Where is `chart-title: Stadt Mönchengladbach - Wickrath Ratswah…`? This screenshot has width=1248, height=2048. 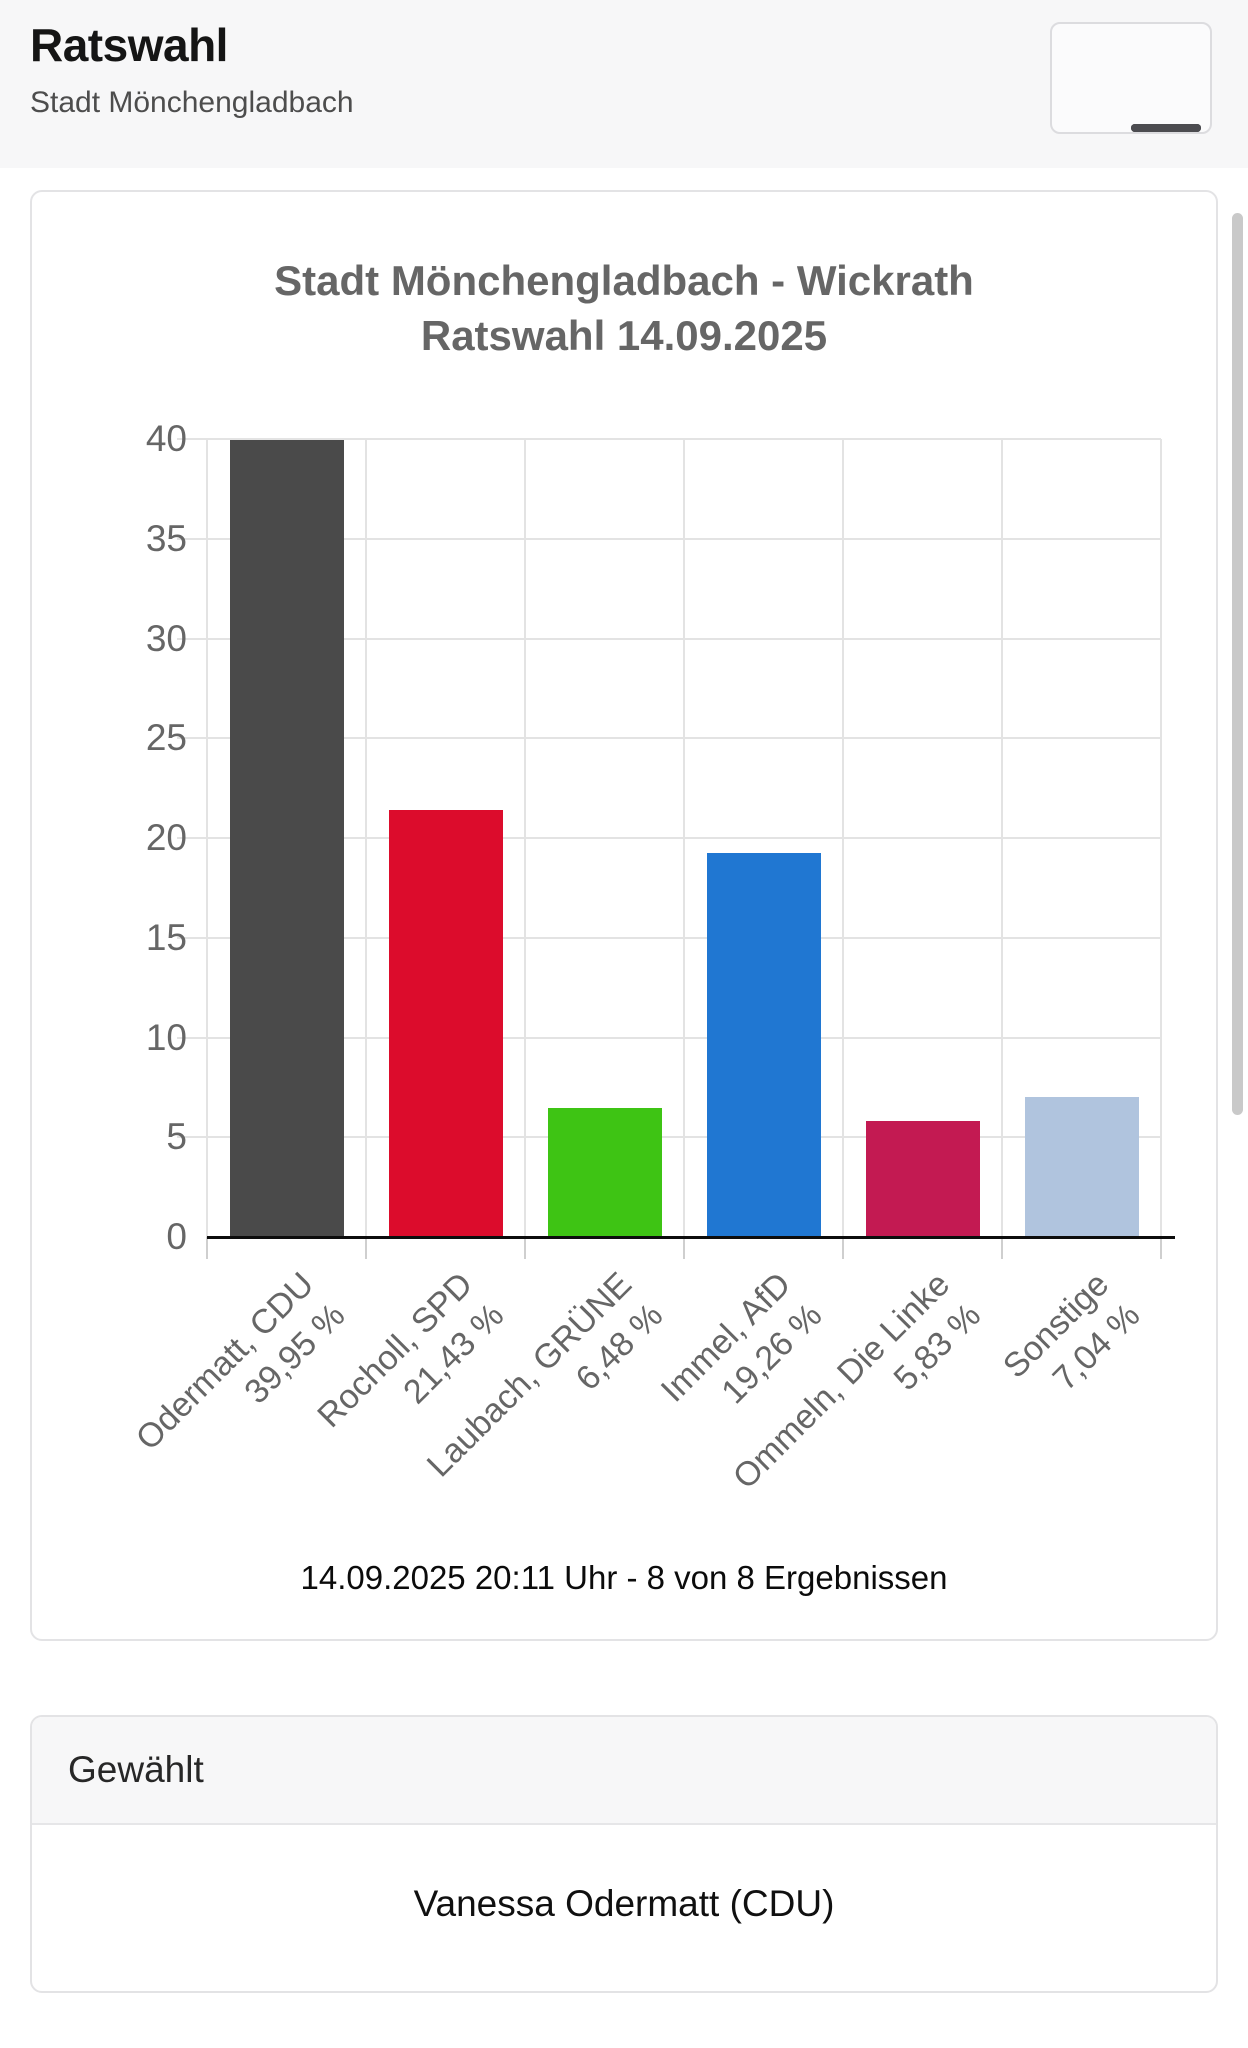
chart-title: Stadt Mönchengladbach - Wickrath Ratswah… is located at coordinates (624, 308).